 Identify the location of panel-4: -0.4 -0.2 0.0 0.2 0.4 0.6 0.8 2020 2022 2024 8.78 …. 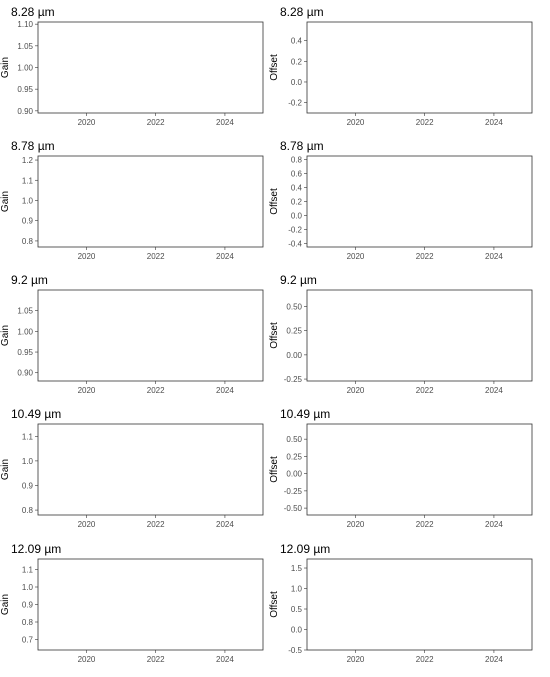
(401, 200).